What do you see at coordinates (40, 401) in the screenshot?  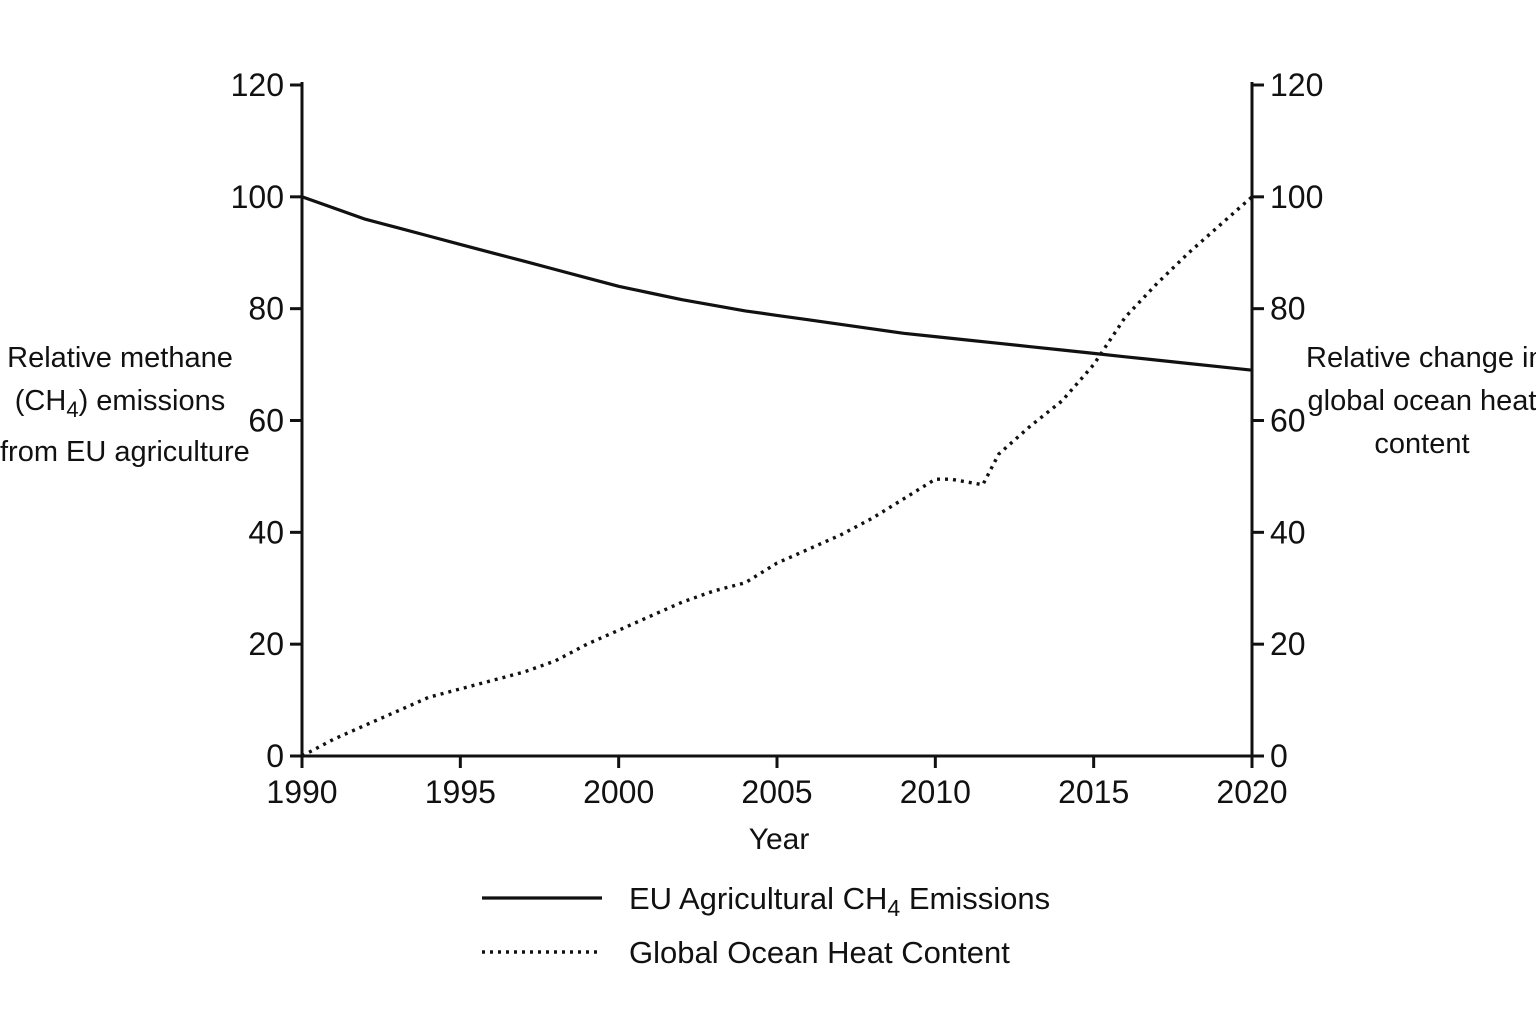 I see `left-axis-title-part: (CH` at bounding box center [40, 401].